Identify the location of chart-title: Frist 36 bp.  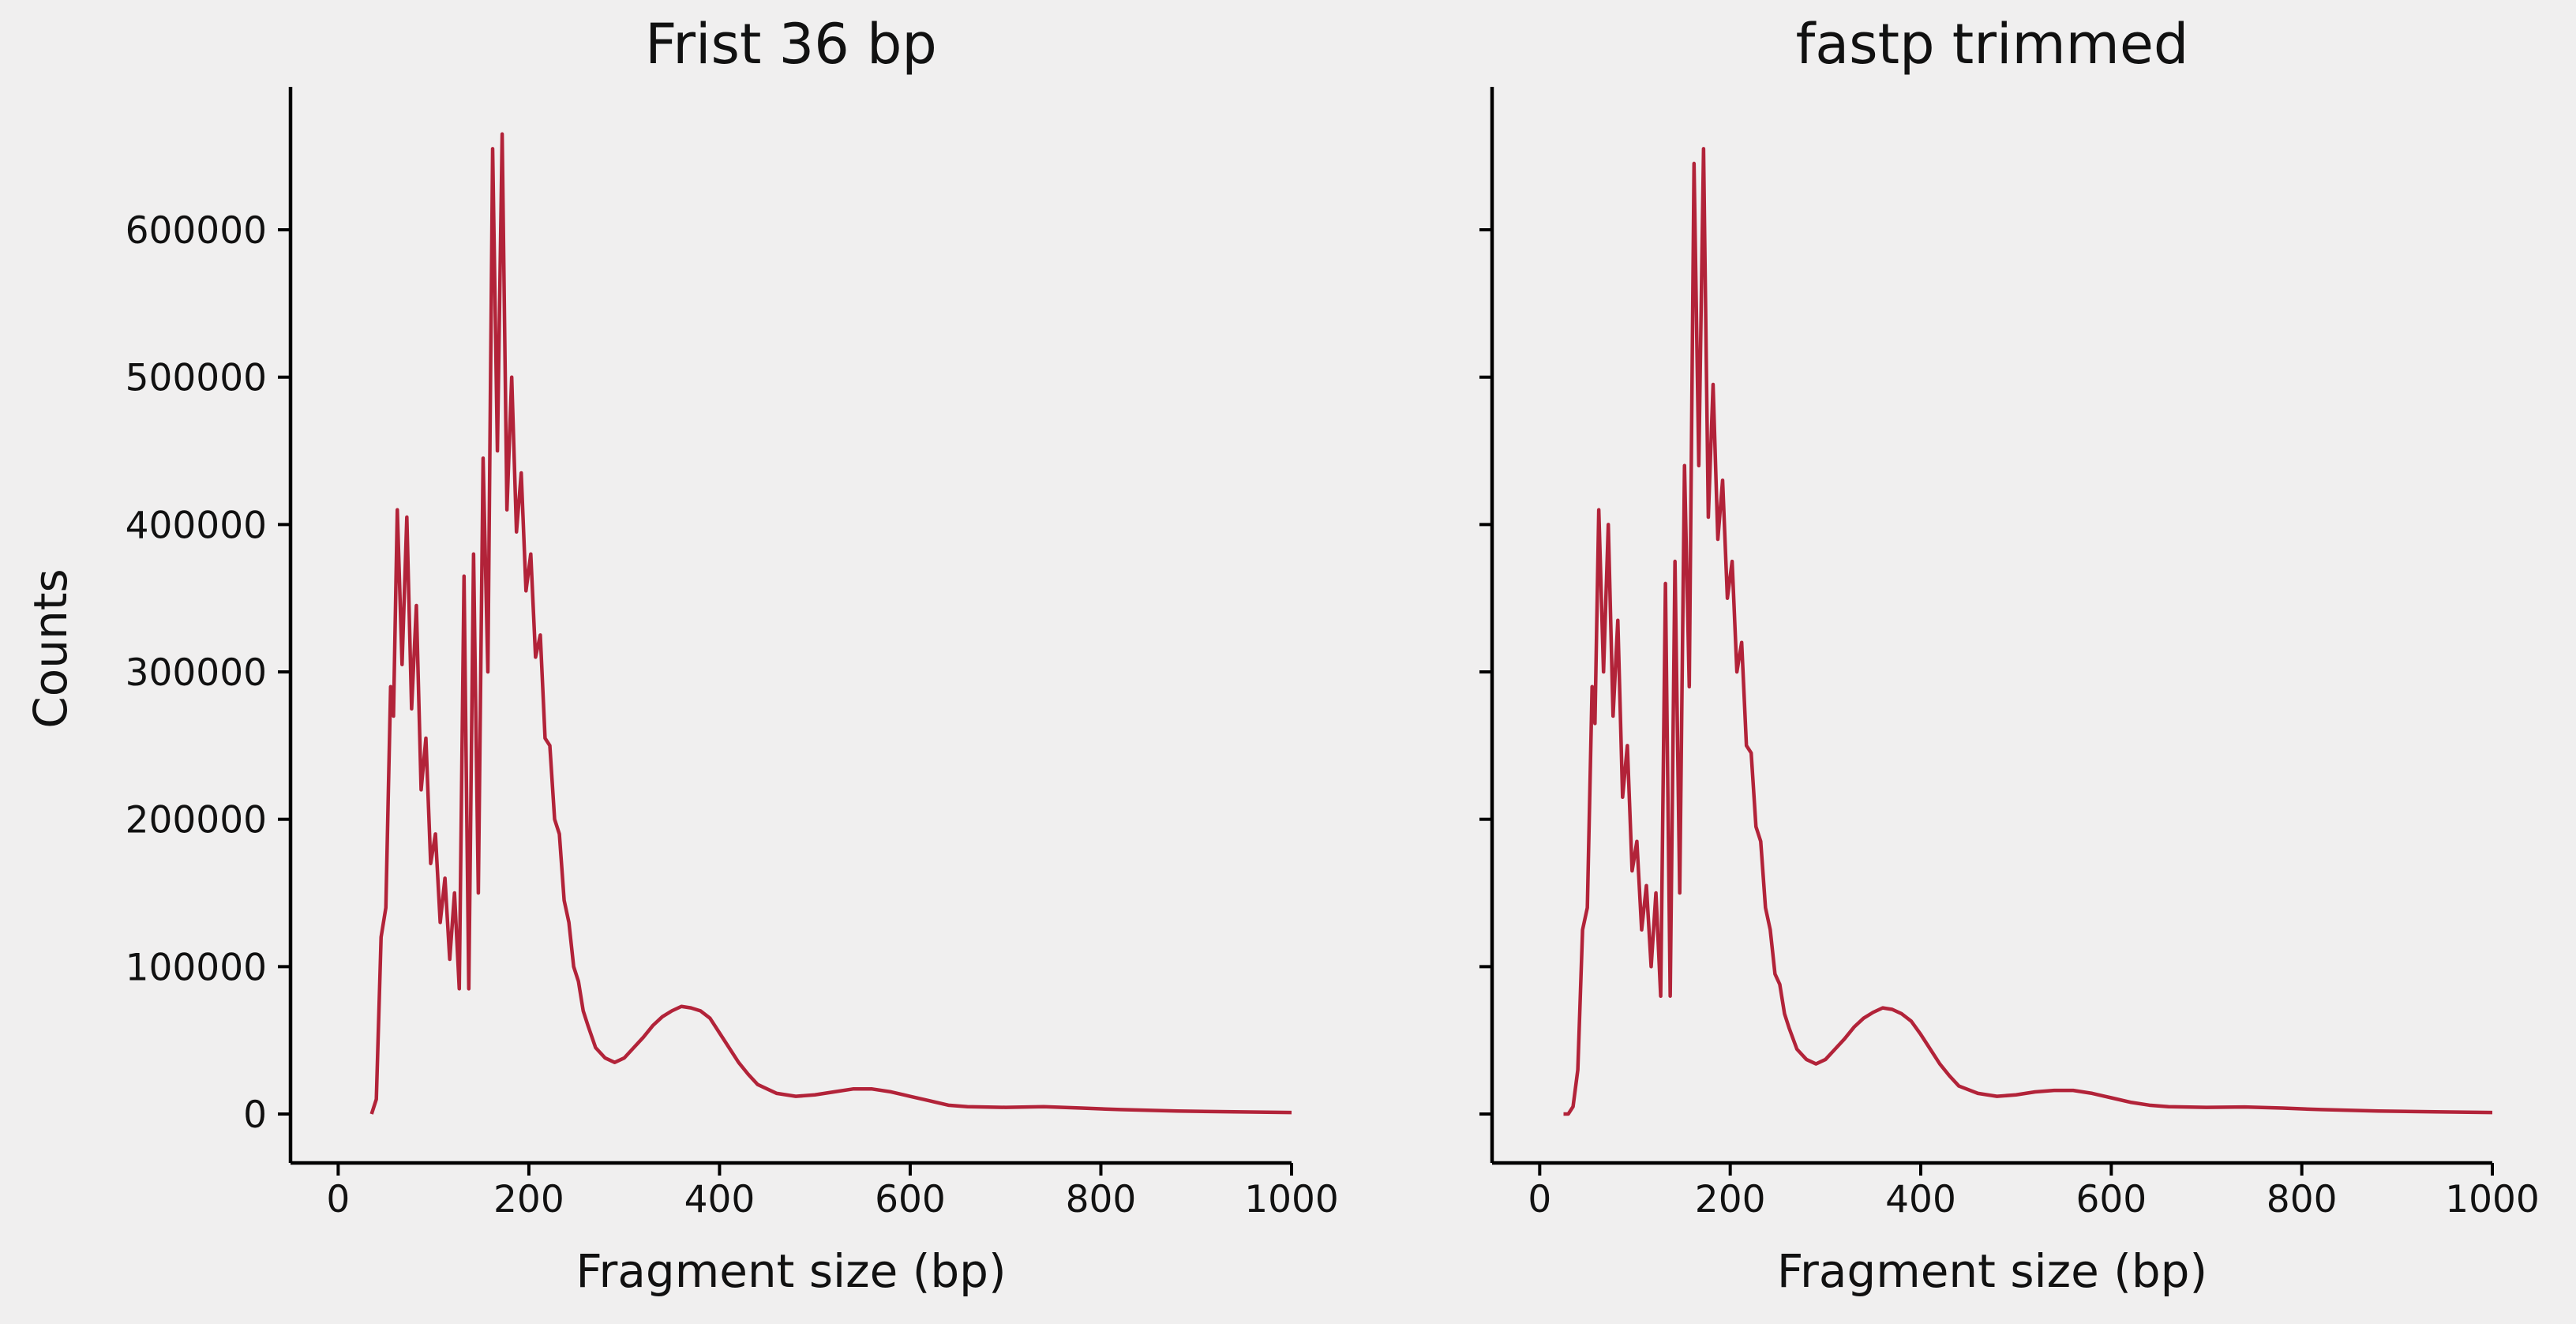
(791, 44).